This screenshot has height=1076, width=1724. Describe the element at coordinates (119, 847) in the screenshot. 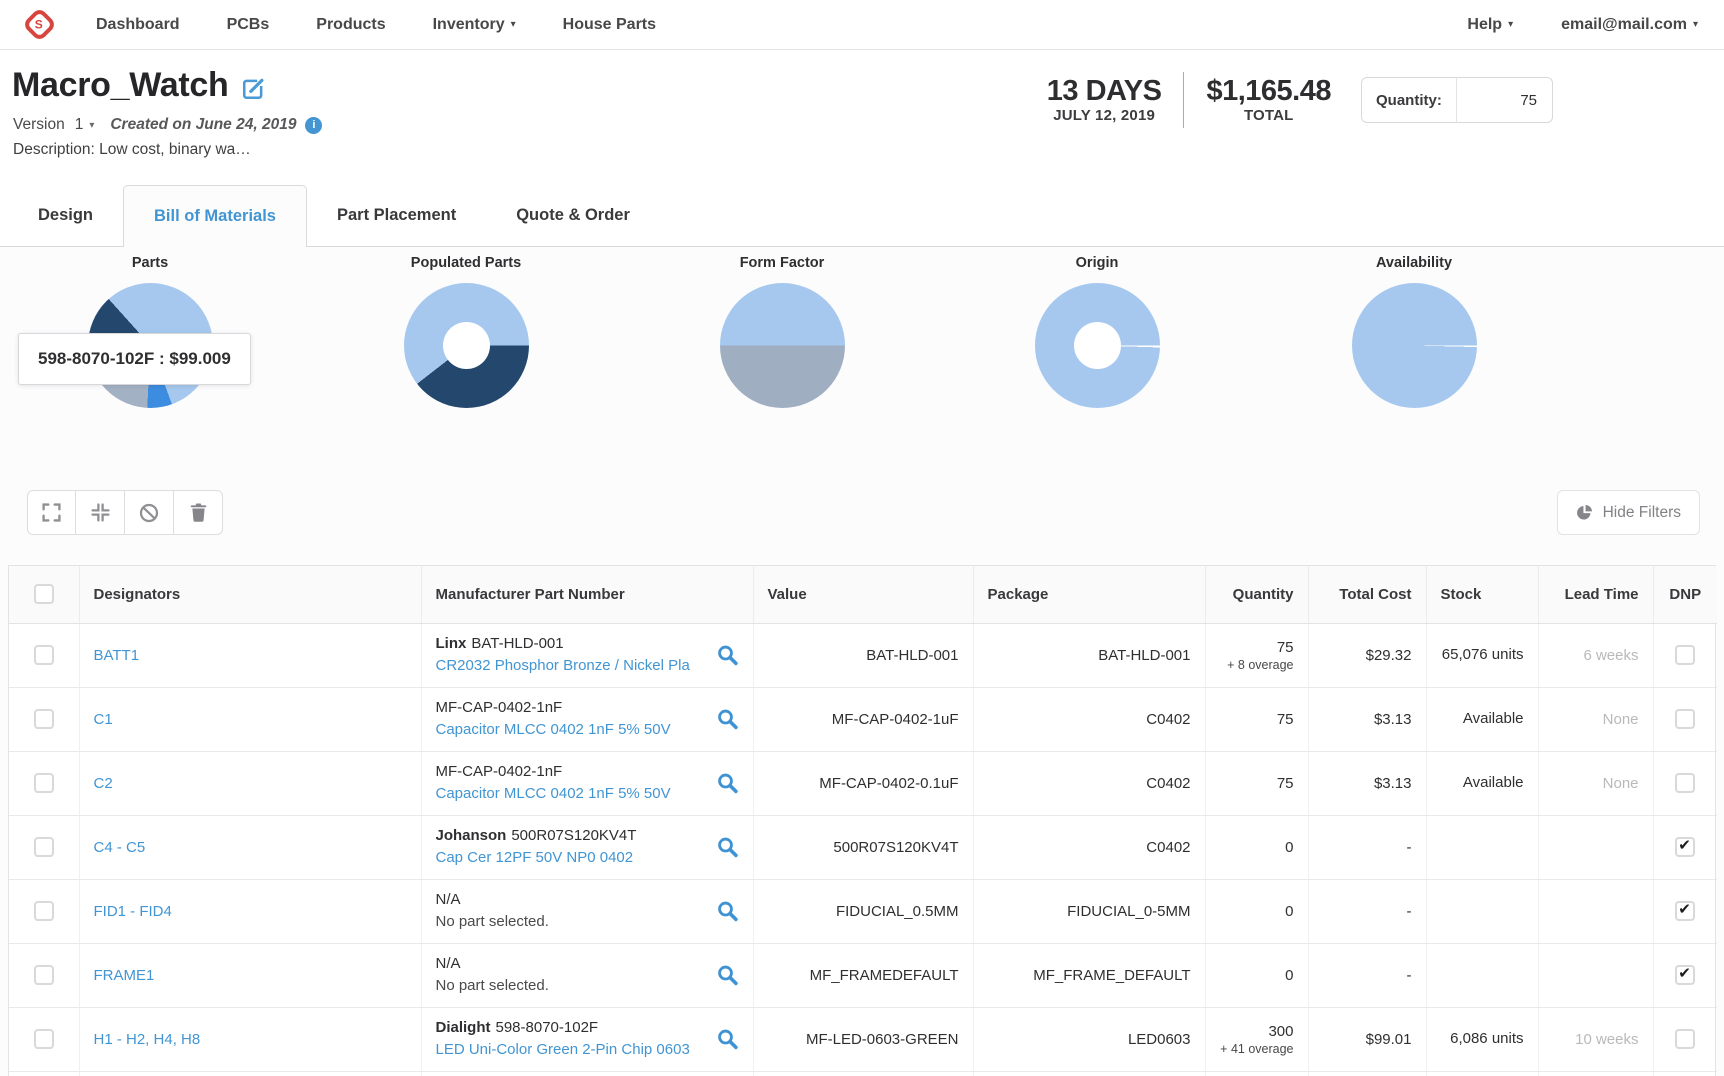

I see `designator-link: C4 - C5` at that location.